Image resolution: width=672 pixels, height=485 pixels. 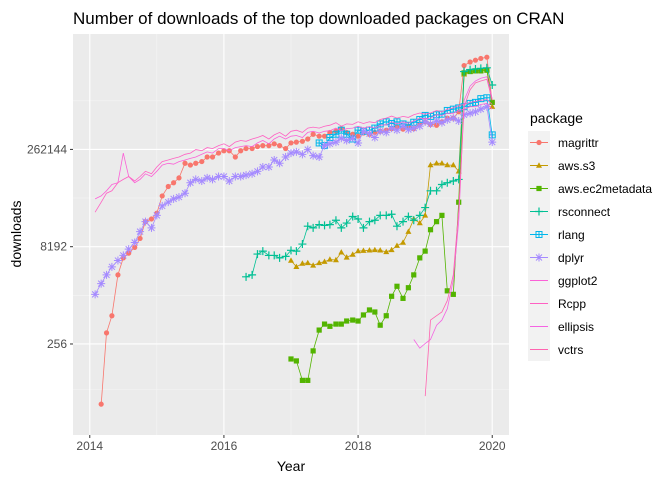 What do you see at coordinates (557, 303) in the screenshot?
I see `legend-item-rcpp: Rcpp` at bounding box center [557, 303].